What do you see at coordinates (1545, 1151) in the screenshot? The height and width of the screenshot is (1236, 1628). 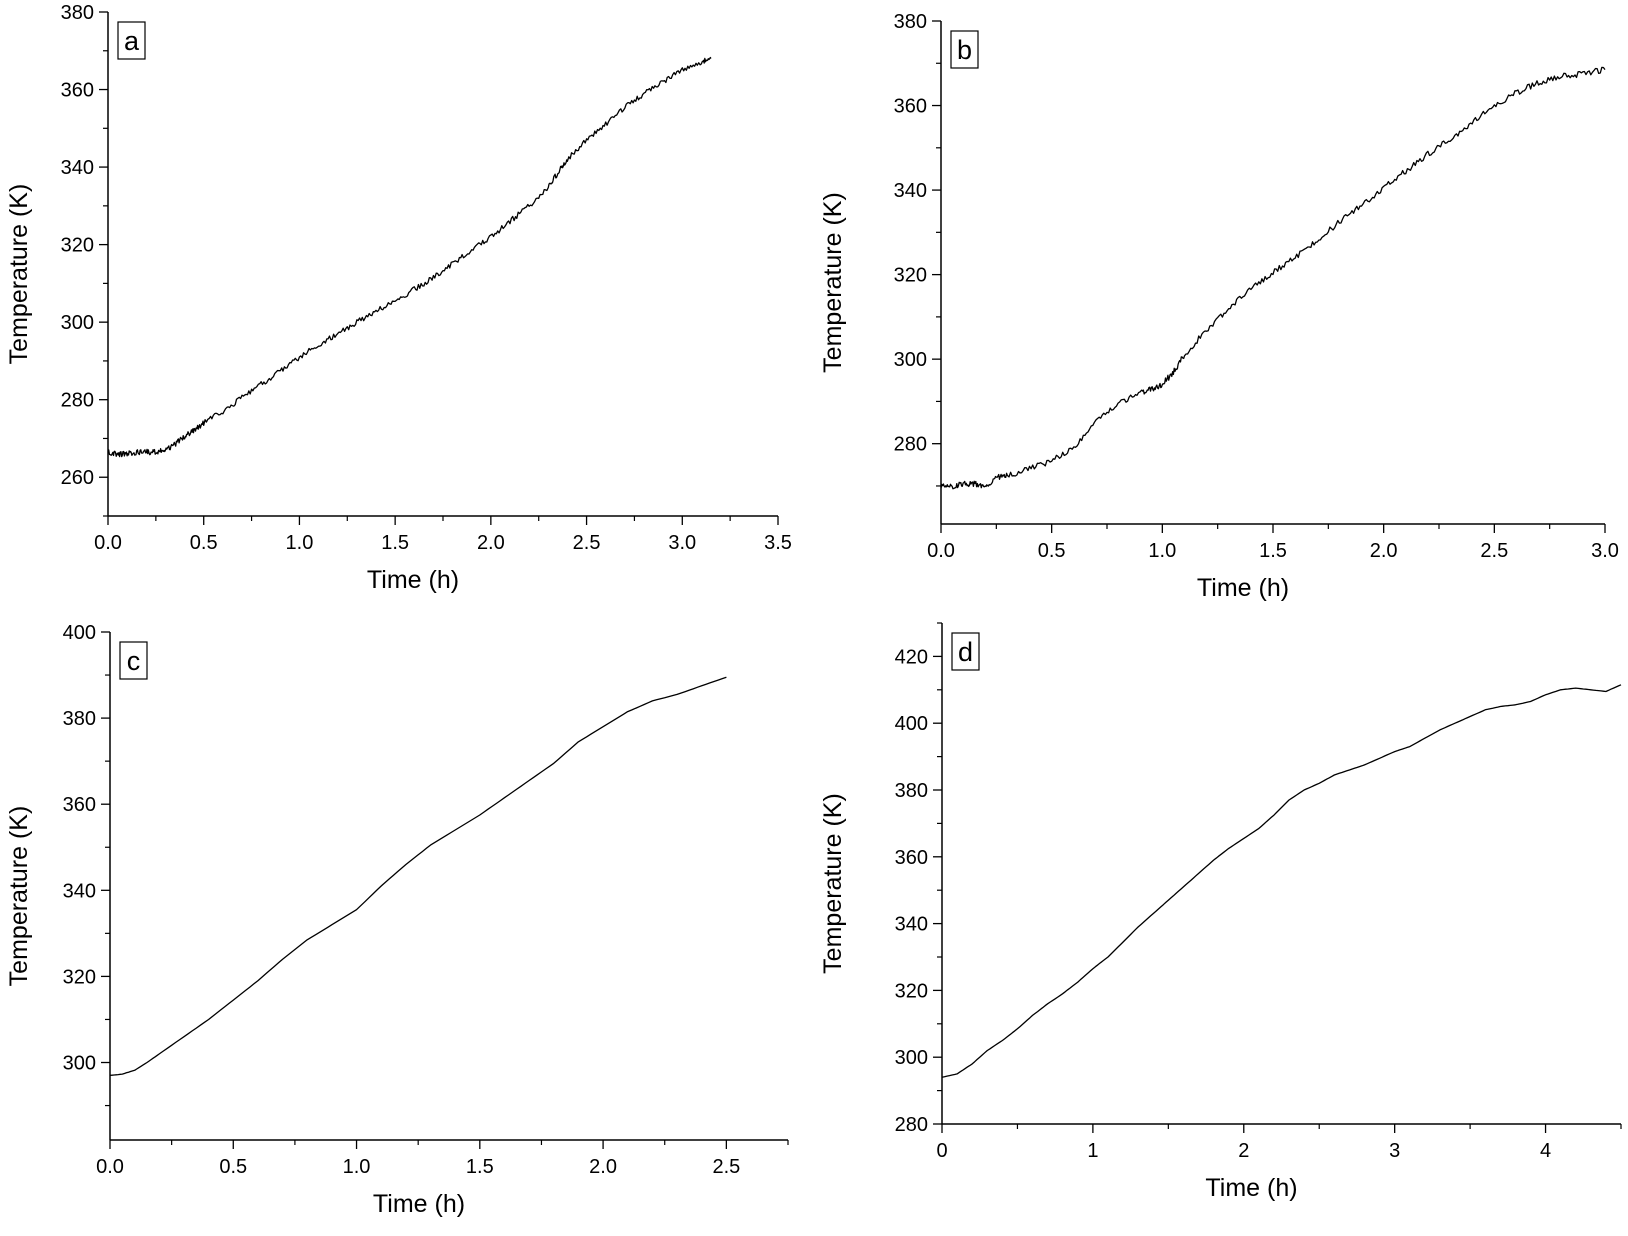 I see `x-tick-label: 4` at bounding box center [1545, 1151].